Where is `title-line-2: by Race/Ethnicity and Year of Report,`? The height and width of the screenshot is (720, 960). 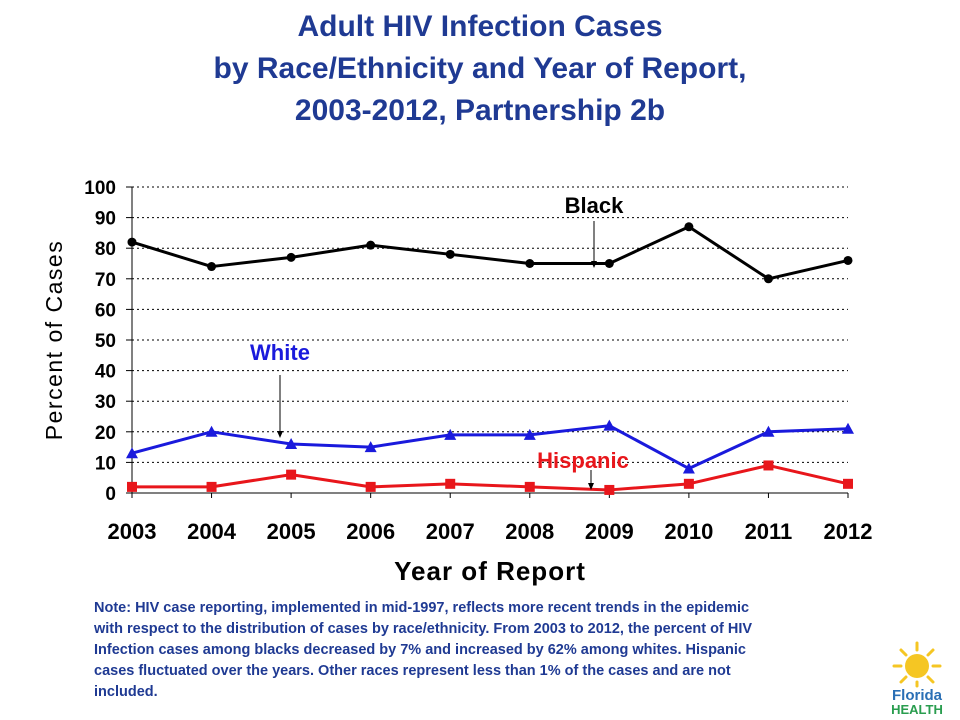
title-line-2: by Race/Ethnicity and Year of Report, is located at coordinates (480, 68).